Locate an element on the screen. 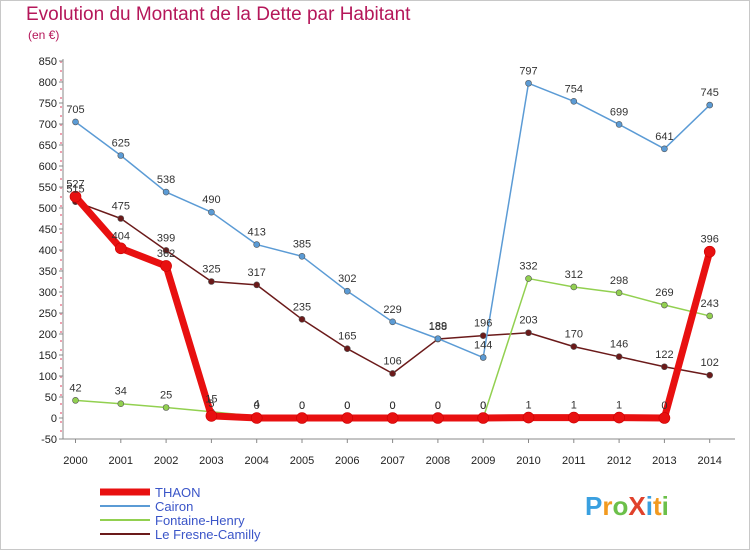 Image resolution: width=750 pixels, height=550 pixels. data-label: 745 is located at coordinates (710, 93).